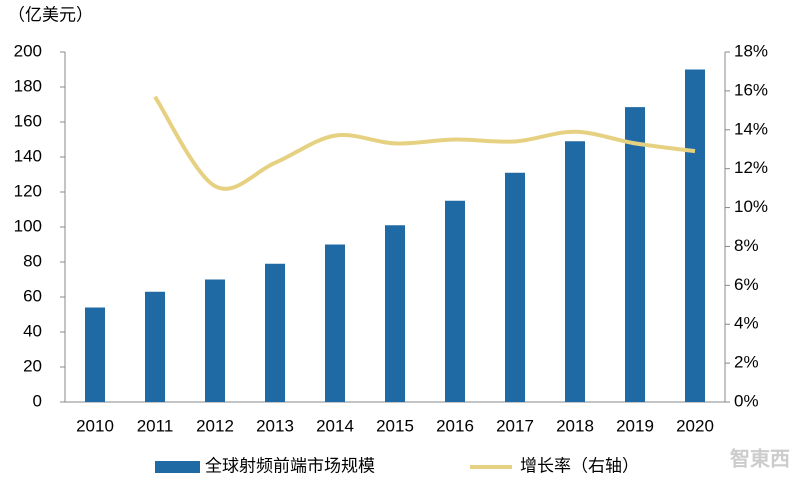 Image resolution: width=800 pixels, height=489 pixels. Describe the element at coordinates (32, 295) in the screenshot. I see `y-tick-label: 60` at that location.